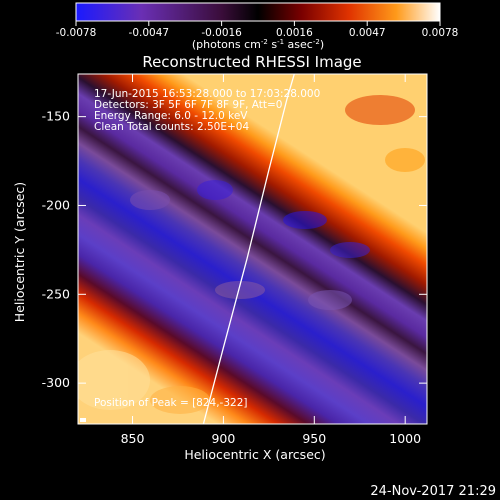 Image resolution: width=500 pixels, height=500 pixels. What do you see at coordinates (248, 249) in the screenshot?
I see `solar-limb-curve` at bounding box center [248, 249].